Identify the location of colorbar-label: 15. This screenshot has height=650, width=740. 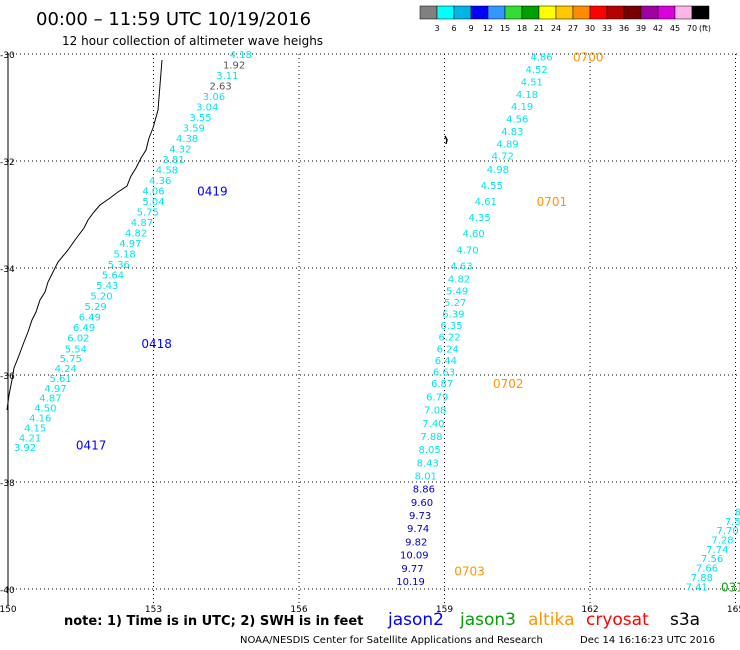
(505, 28).